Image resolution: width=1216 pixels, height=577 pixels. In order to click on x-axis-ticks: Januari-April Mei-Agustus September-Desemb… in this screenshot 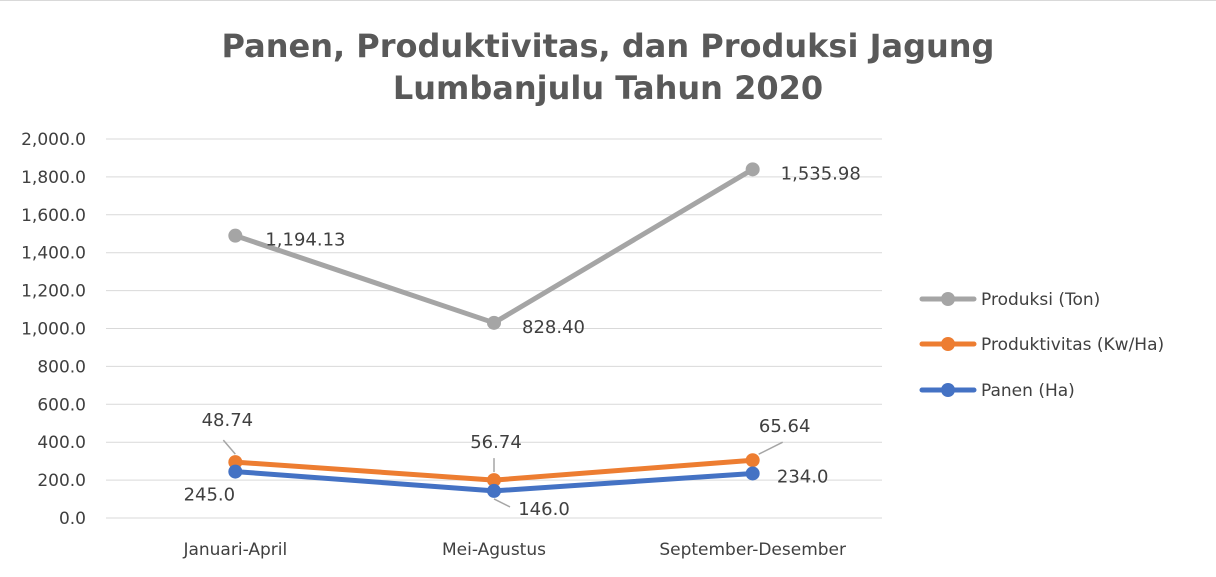, I will do `click(514, 550)`.